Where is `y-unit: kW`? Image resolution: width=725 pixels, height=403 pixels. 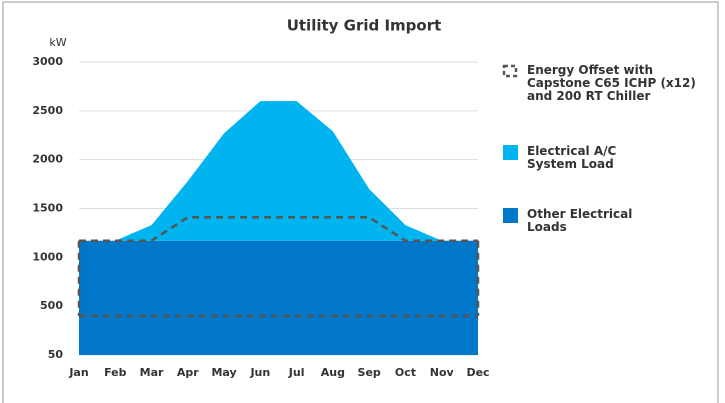
y-unit: kW is located at coordinates (57, 42).